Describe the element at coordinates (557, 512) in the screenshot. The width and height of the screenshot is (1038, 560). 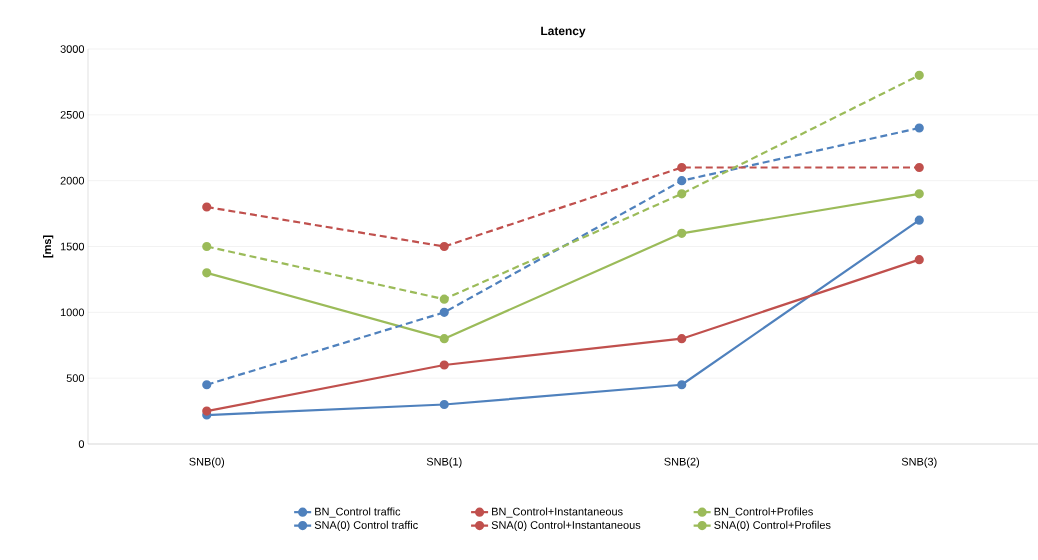
I see `legend-label: BN_Control+Instantaneous` at that location.